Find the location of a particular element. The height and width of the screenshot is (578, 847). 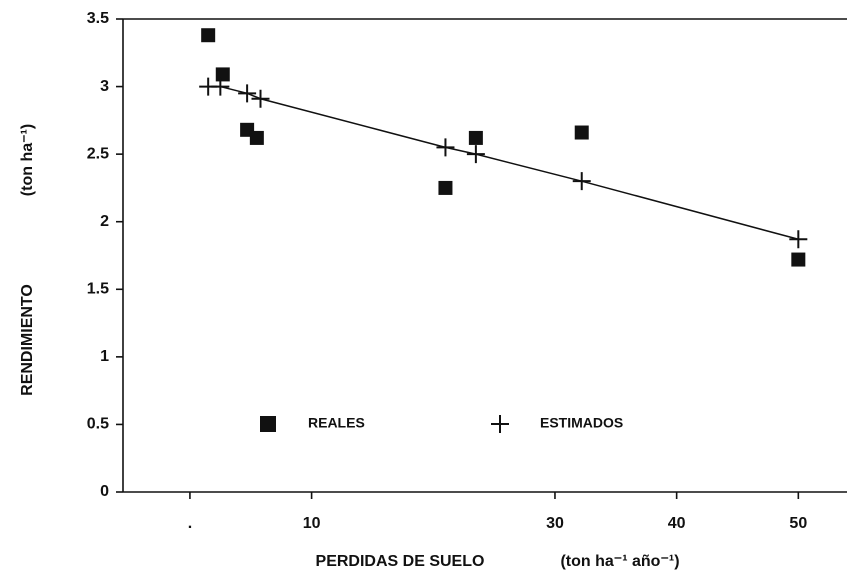

y-tick-label: 3.5 is located at coordinates (98, 18).